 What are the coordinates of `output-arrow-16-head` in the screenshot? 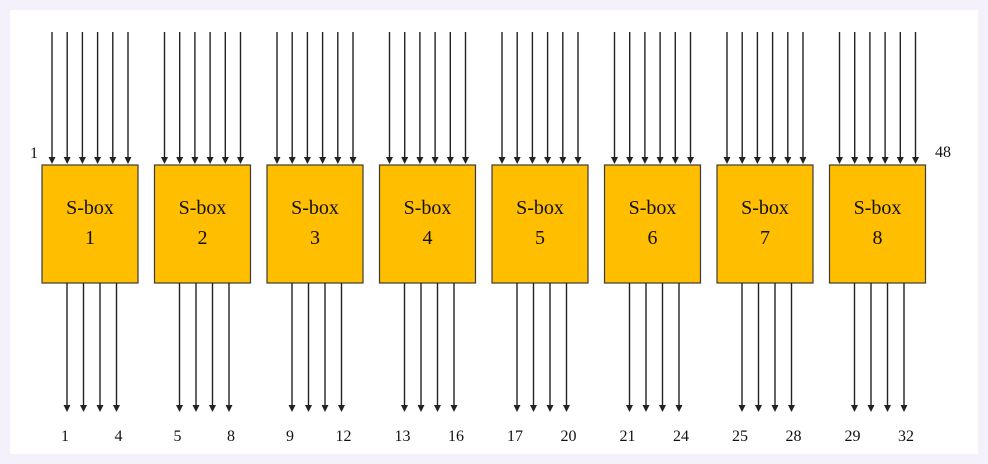 It's located at (454, 408).